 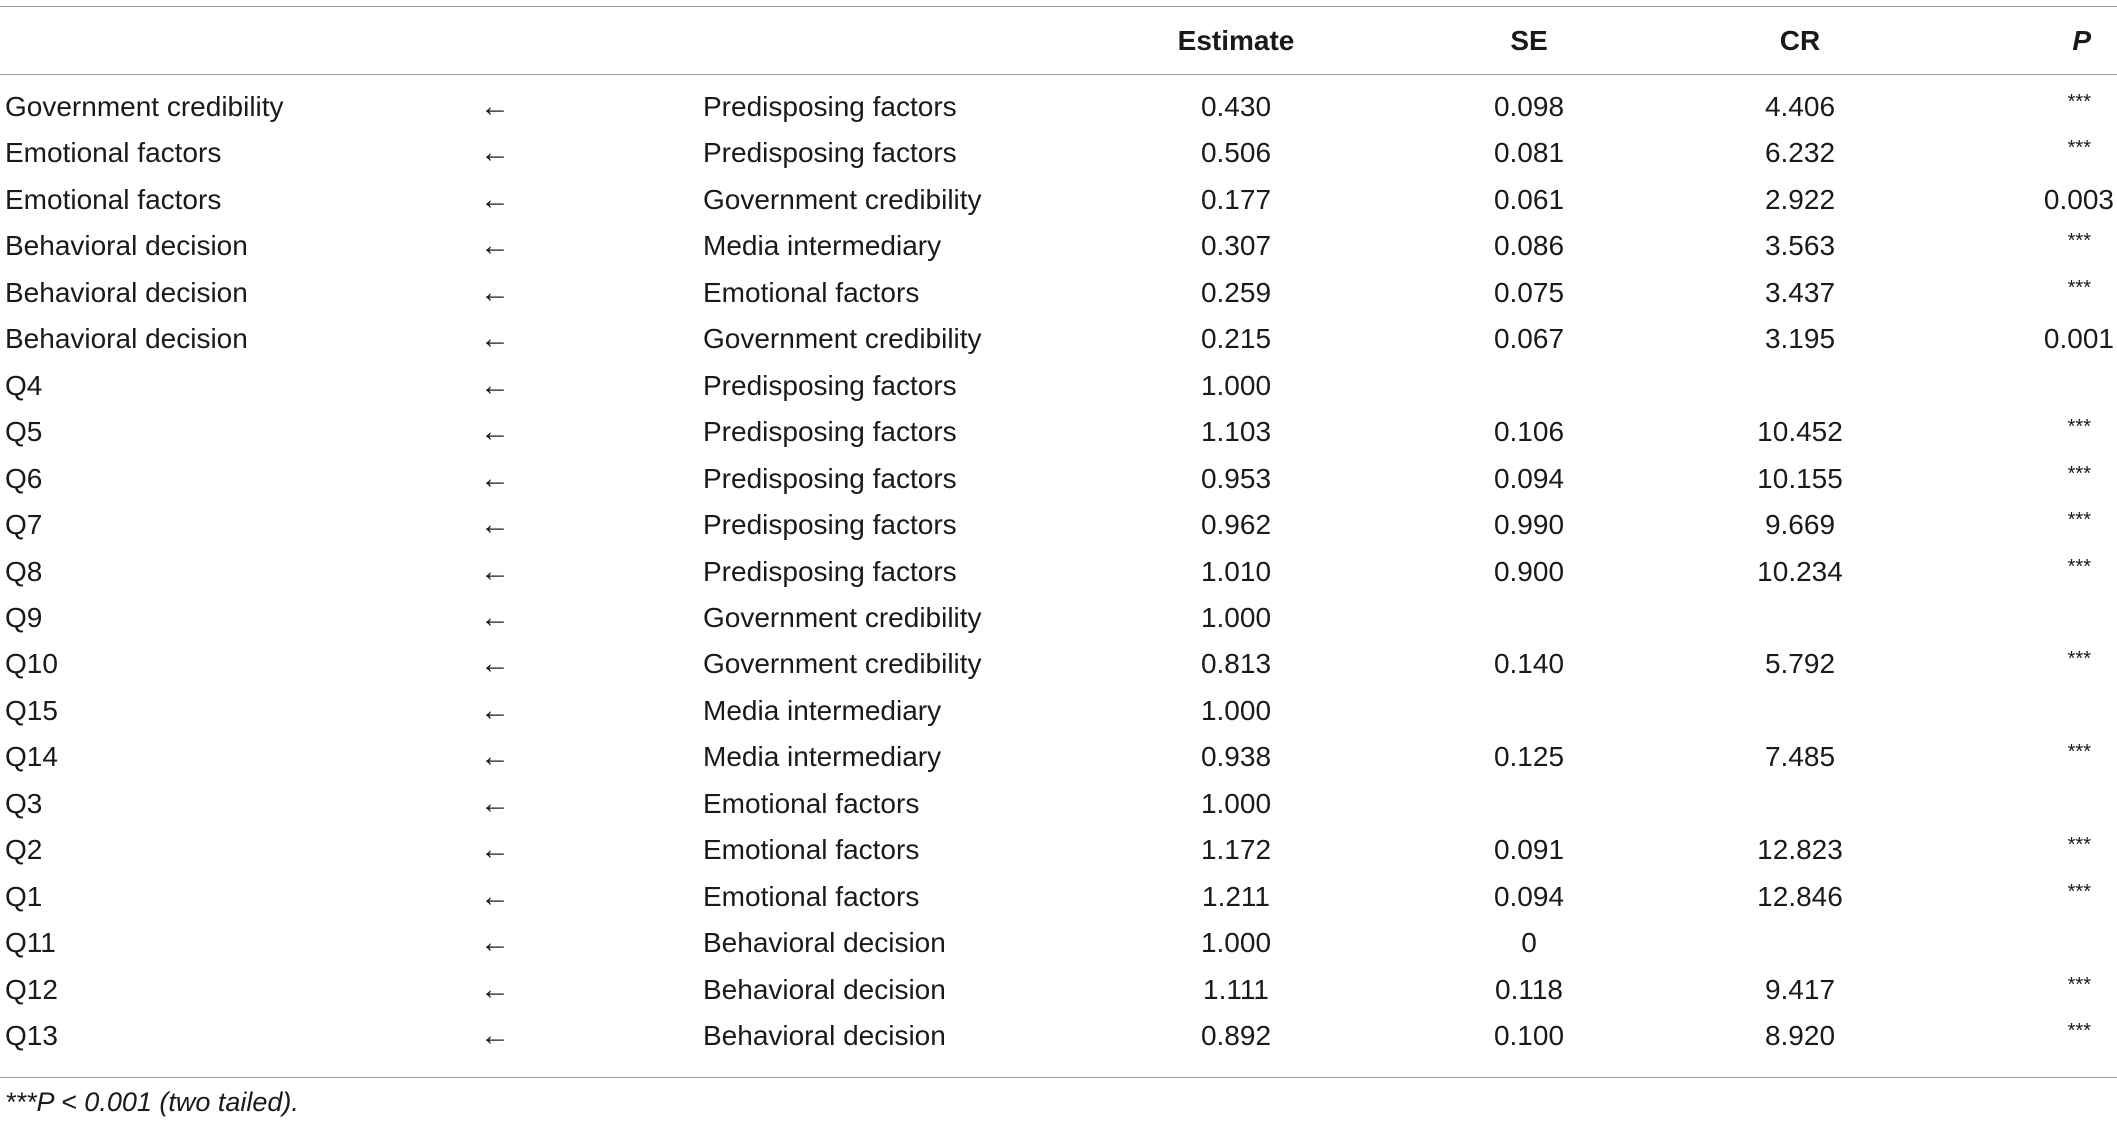 What do you see at coordinates (1800, 896) in the screenshot?
I see `cell-cr: 12.846` at bounding box center [1800, 896].